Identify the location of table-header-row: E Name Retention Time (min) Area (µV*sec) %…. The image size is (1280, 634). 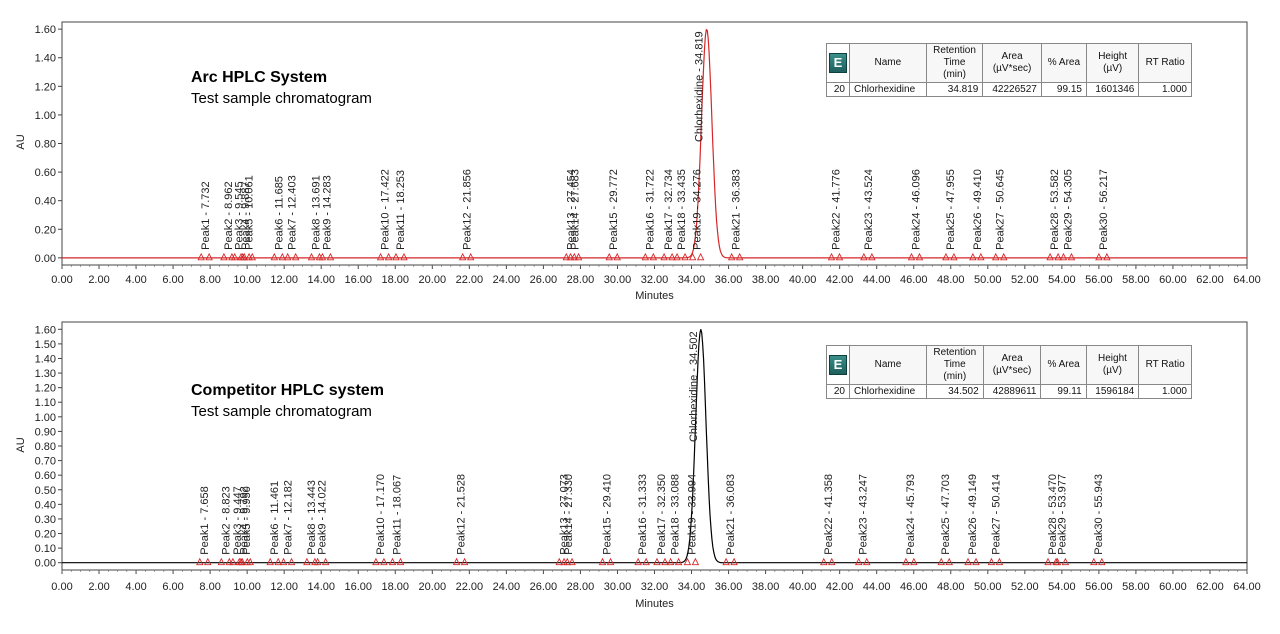
(1009, 63).